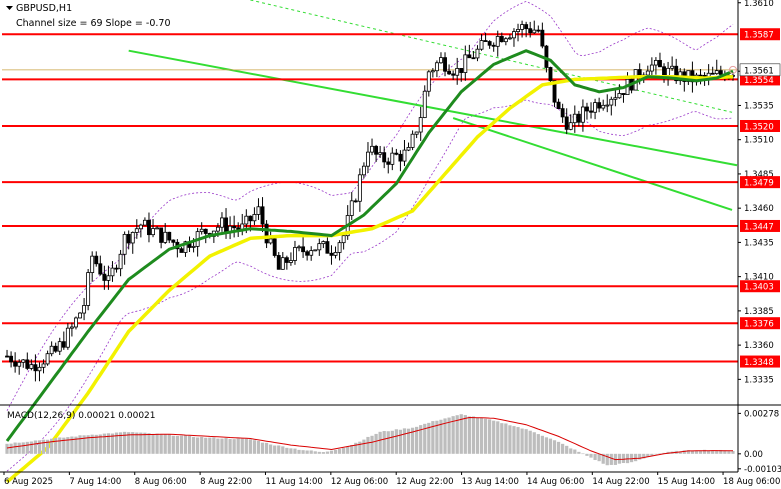 The height and width of the screenshot is (489, 781). What do you see at coordinates (732, 69) in the screenshot?
I see `last-price-marker` at bounding box center [732, 69].